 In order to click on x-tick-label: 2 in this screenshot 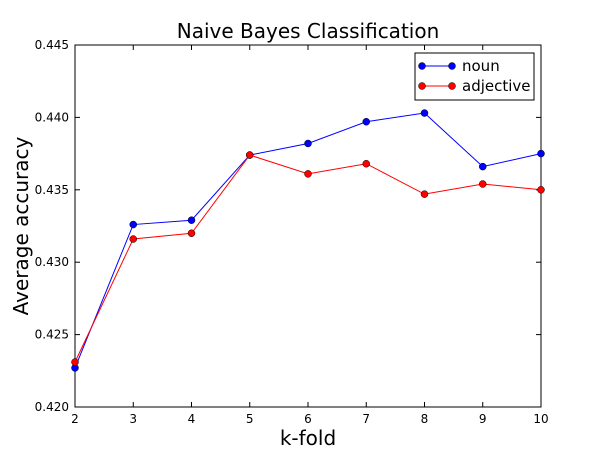, I will do `click(75, 419)`.